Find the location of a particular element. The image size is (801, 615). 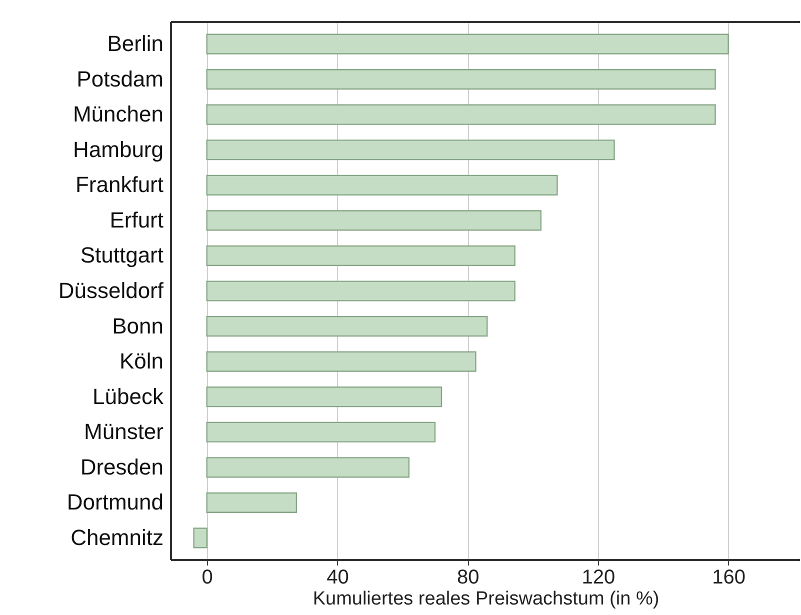

y-tick-label: Stuttgart is located at coordinates (122, 255).